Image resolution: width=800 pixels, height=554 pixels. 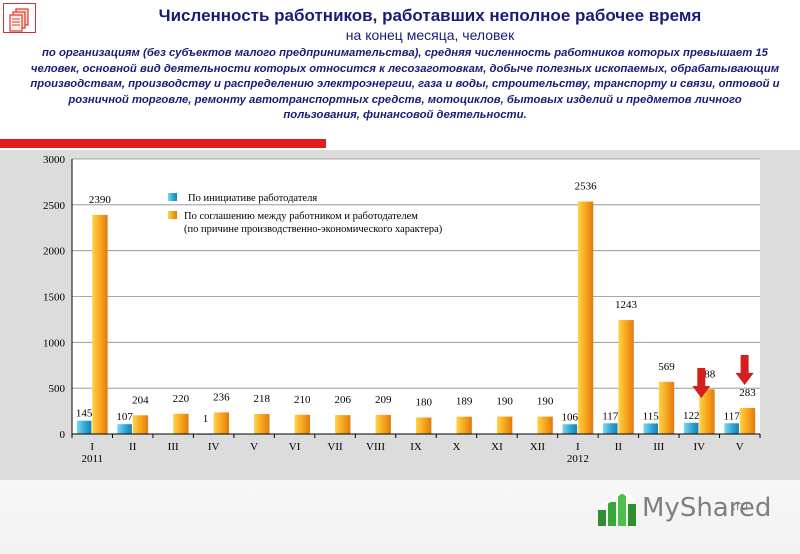 What do you see at coordinates (538, 447) in the screenshot?
I see `x-tick-label: XII` at bounding box center [538, 447].